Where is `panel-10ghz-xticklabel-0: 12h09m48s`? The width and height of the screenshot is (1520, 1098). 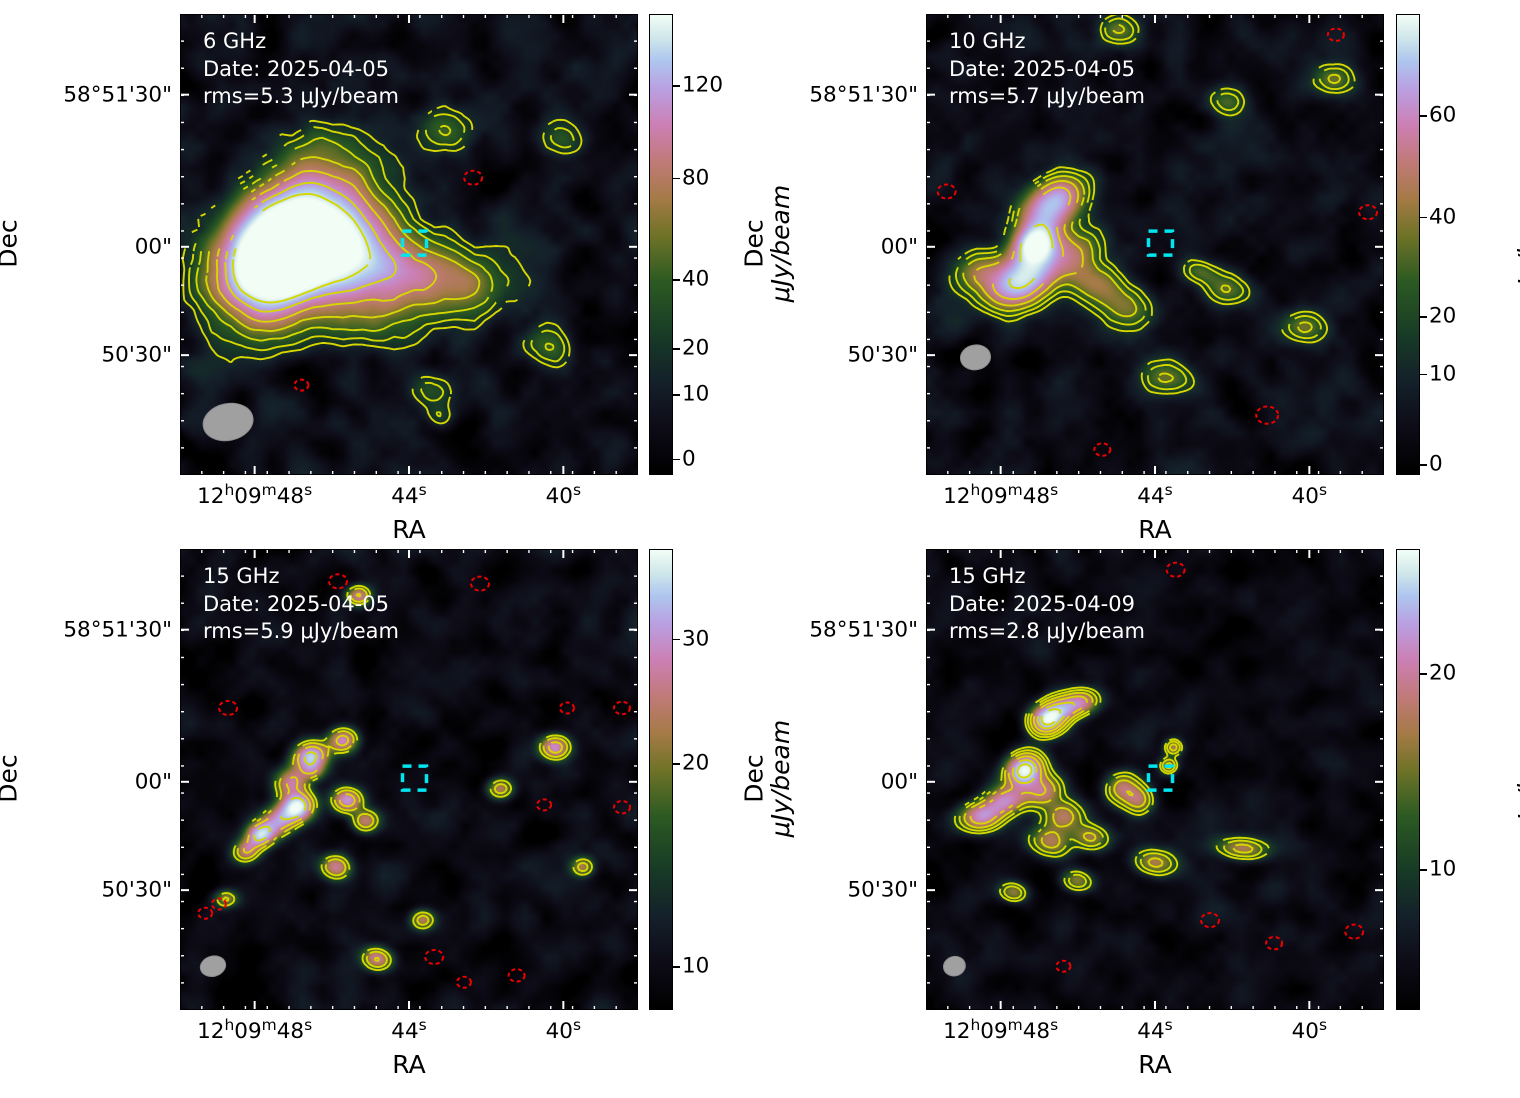
panel-10ghz-xticklabel-0: 12h09m48s is located at coordinates (1001, 495).